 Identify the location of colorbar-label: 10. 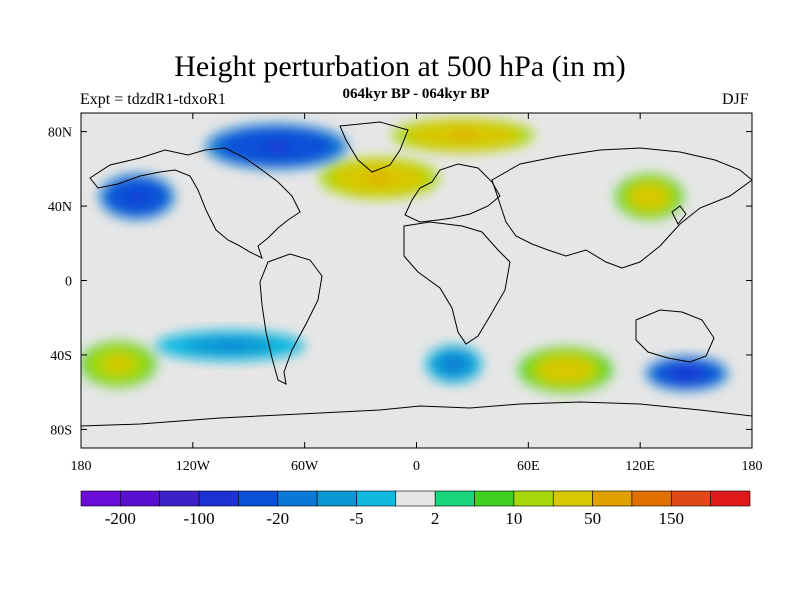
(513, 518).